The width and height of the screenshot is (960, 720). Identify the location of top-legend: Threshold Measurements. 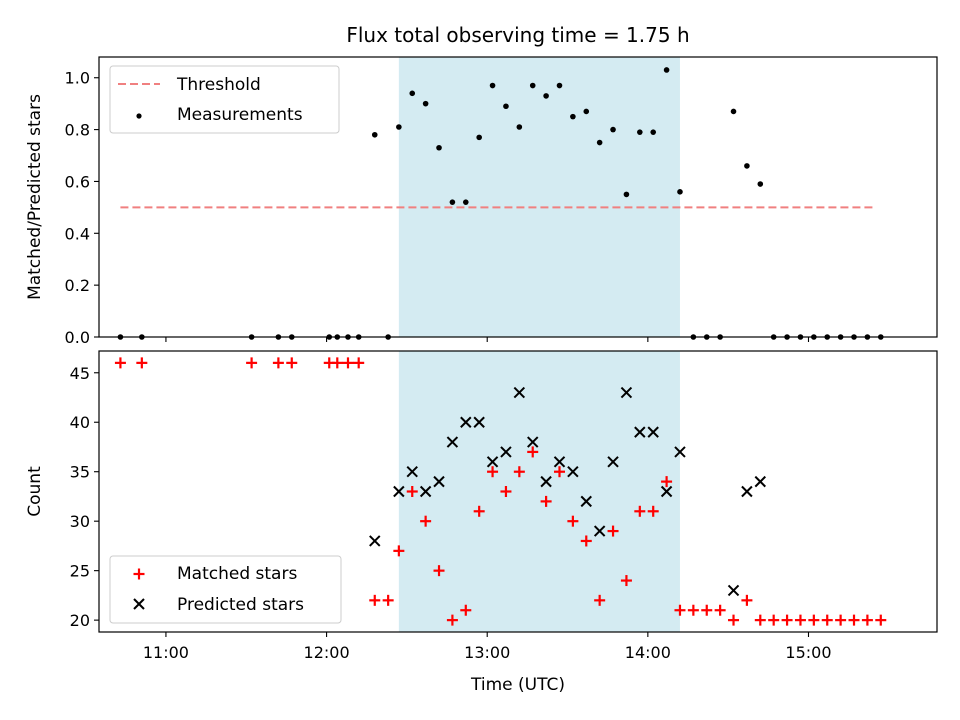
(224, 99).